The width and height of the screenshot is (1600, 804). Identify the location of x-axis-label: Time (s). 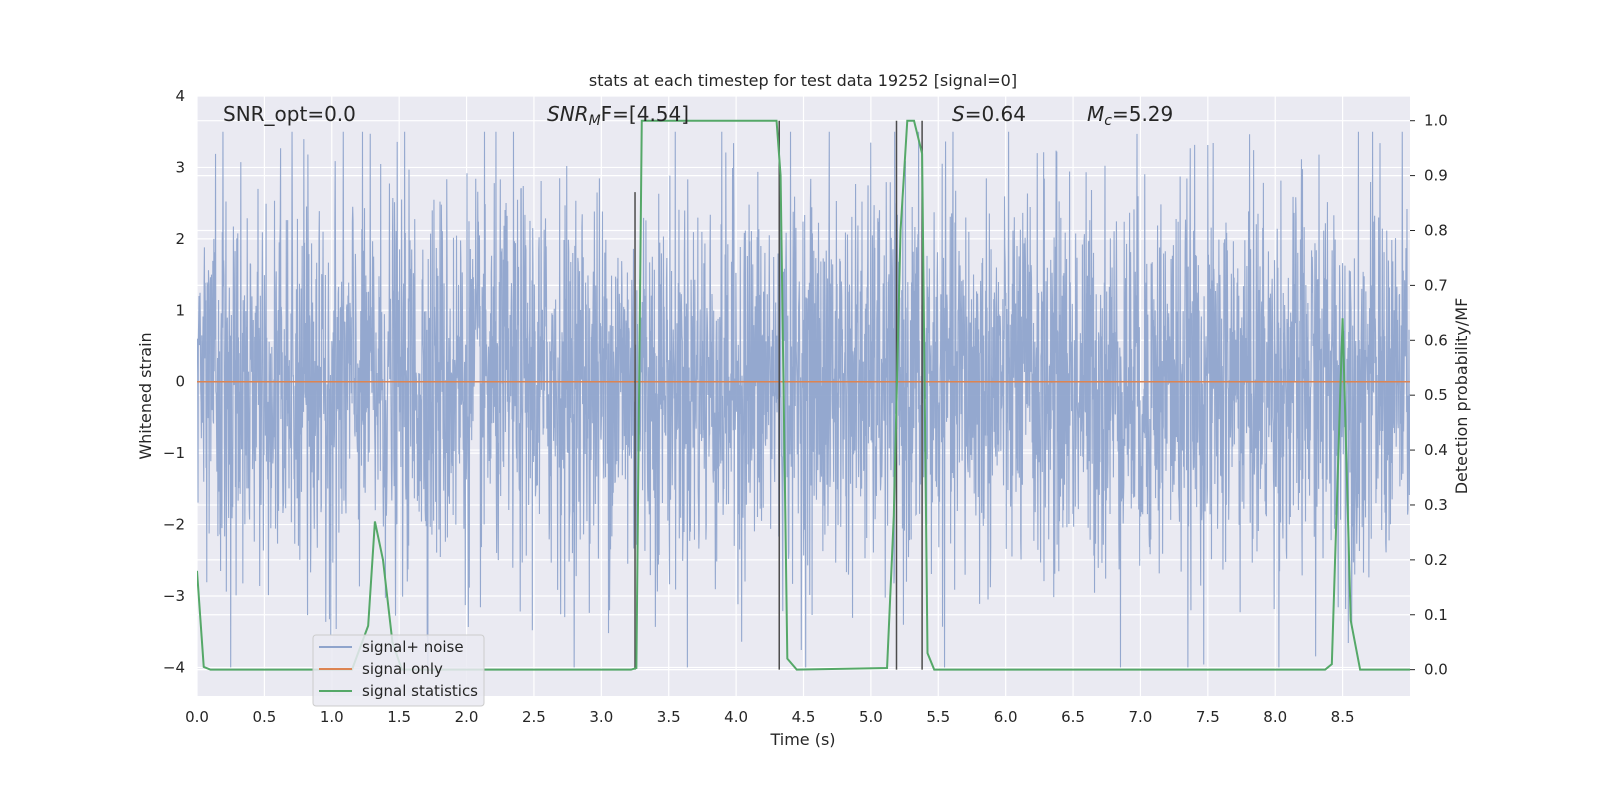
(802, 739).